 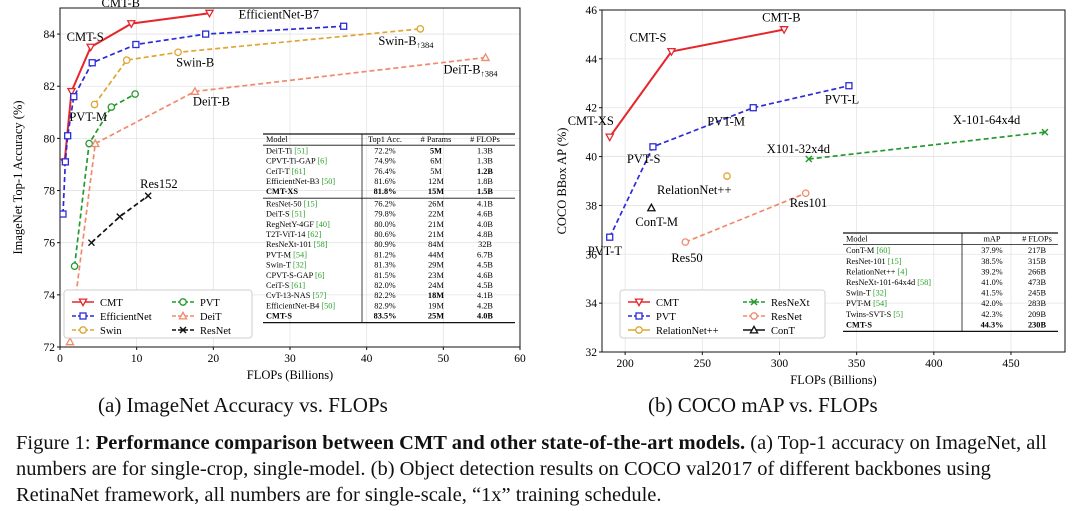 I want to click on legend-label: Swin, so click(x=111, y=331).